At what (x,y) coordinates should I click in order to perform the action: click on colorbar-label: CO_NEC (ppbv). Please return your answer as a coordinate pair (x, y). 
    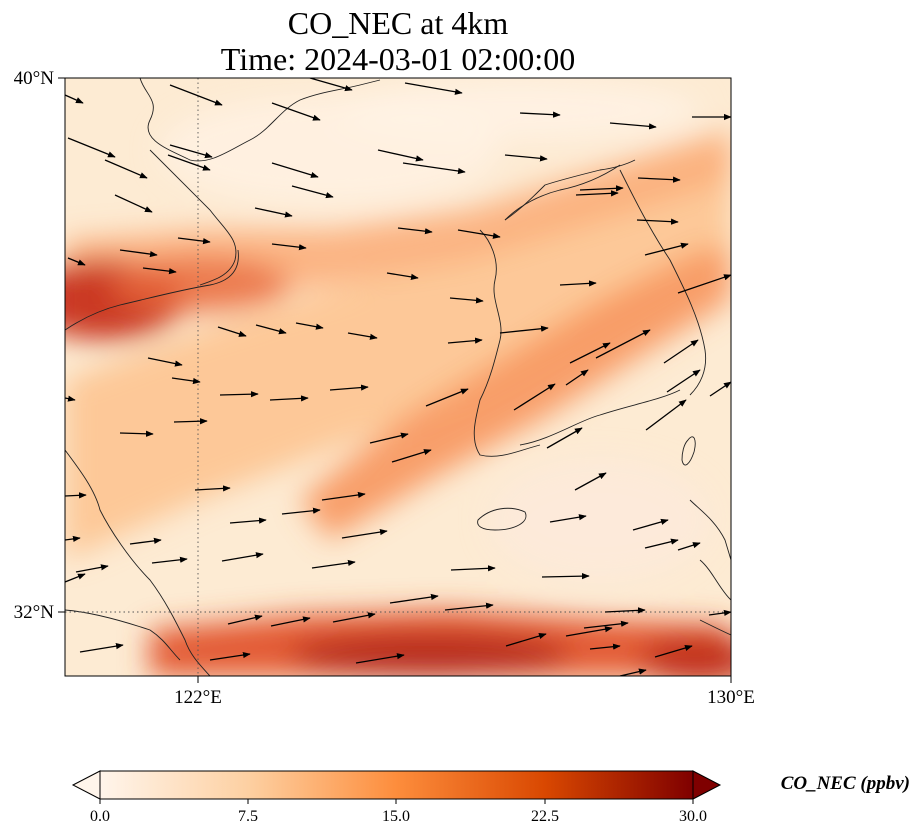
    Looking at the image, I should click on (845, 783).